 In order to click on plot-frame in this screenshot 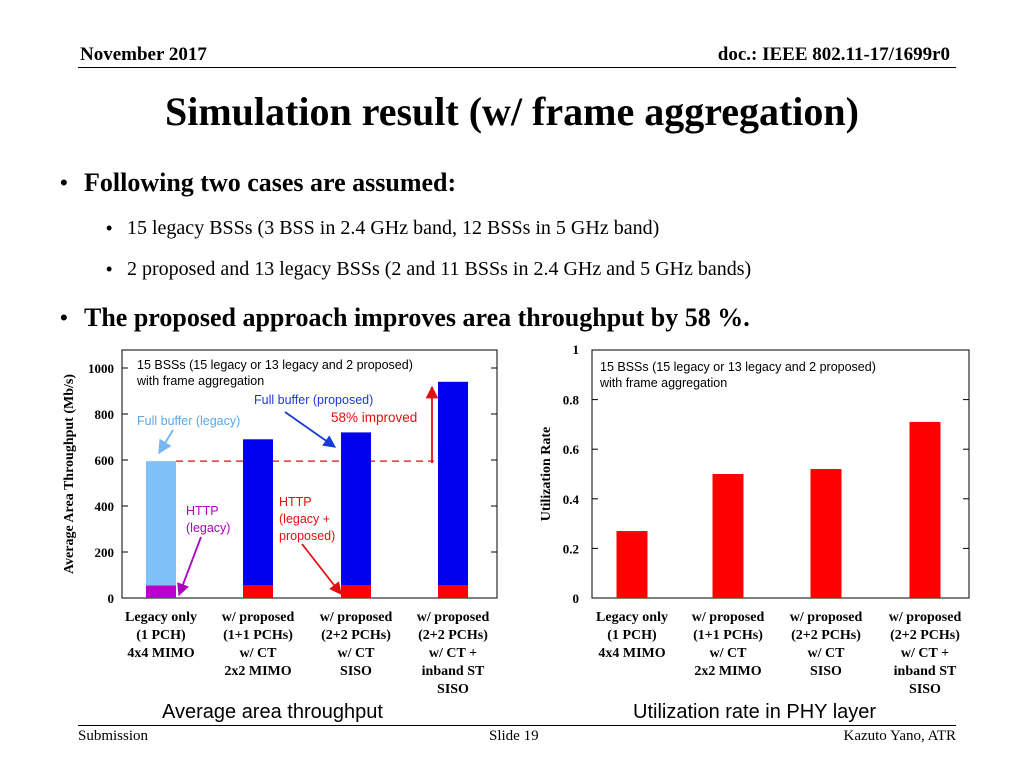, I will do `click(780, 474)`.